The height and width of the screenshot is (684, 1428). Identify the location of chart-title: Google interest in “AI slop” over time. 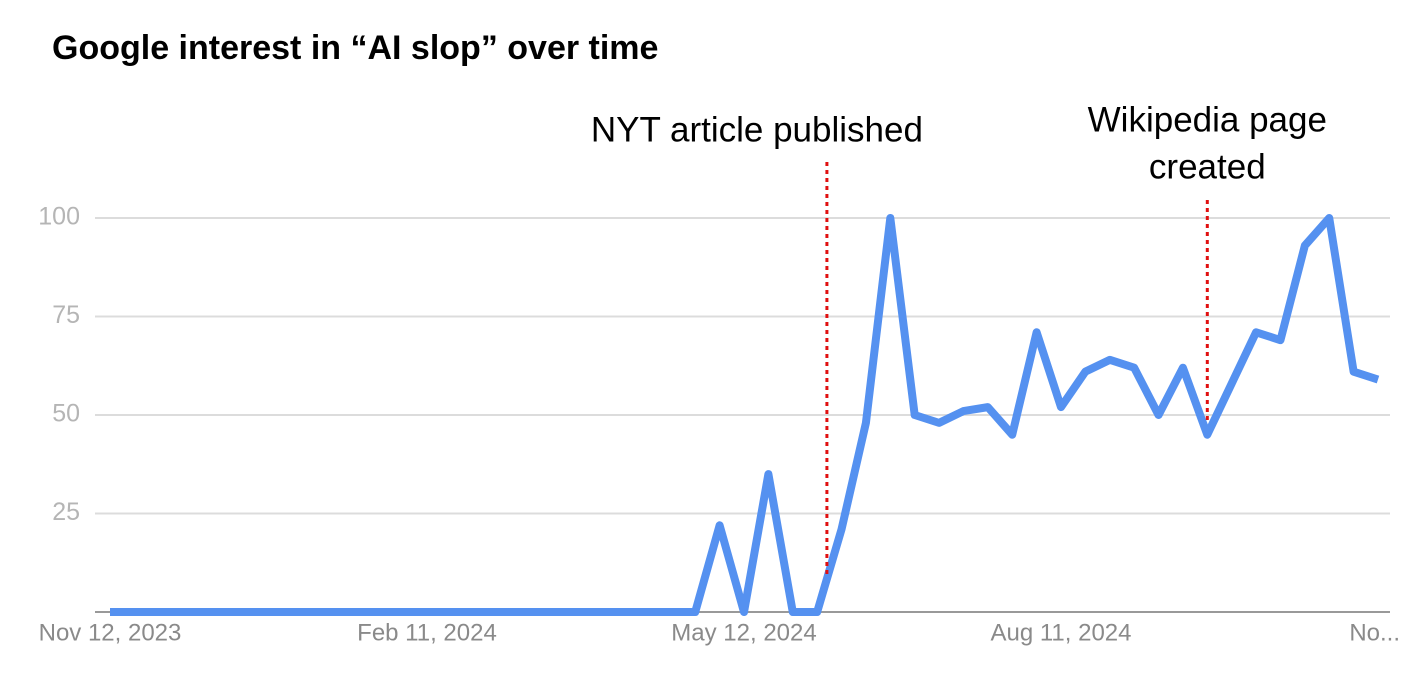
(355, 48).